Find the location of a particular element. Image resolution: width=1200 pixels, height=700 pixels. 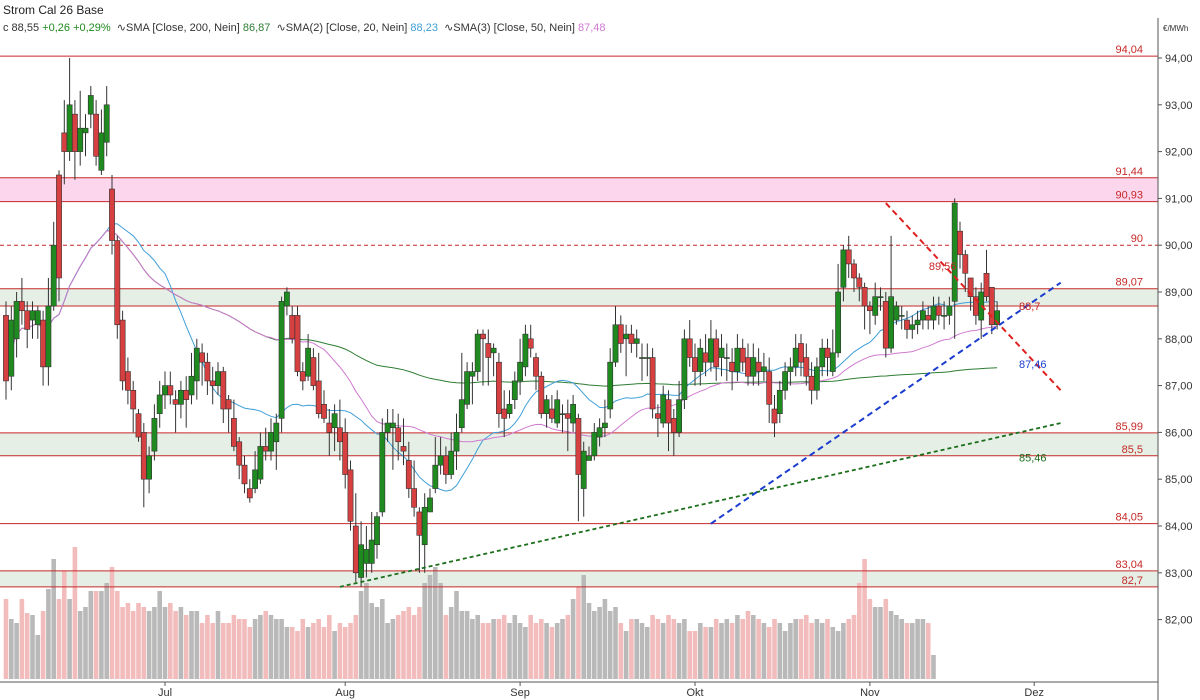

sma-icon: ∿ is located at coordinates (279, 28).